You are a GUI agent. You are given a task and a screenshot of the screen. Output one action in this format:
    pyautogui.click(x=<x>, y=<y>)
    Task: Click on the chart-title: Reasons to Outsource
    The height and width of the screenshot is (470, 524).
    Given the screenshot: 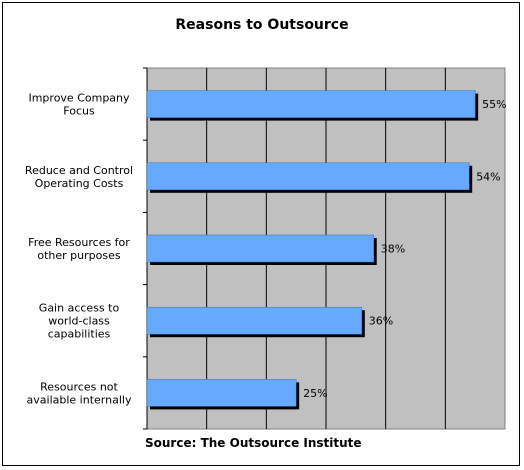 What is the action you would take?
    pyautogui.click(x=262, y=25)
    